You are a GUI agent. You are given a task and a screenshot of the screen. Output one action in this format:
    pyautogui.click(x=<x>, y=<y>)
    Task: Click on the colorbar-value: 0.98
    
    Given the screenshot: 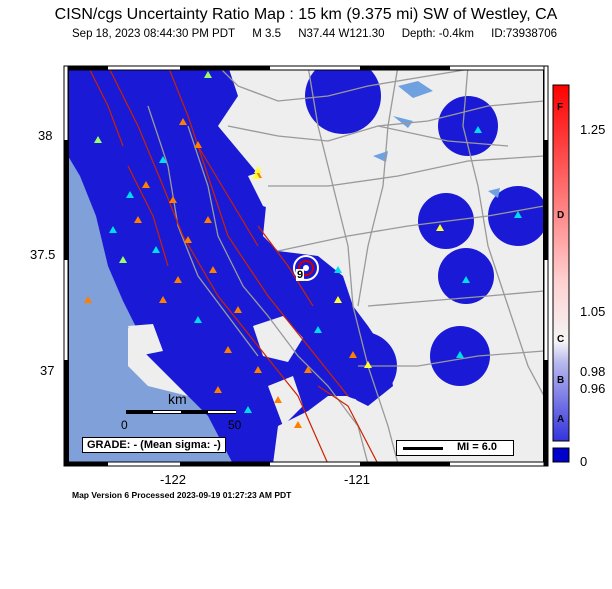 What is the action you would take?
    pyautogui.click(x=593, y=371)
    